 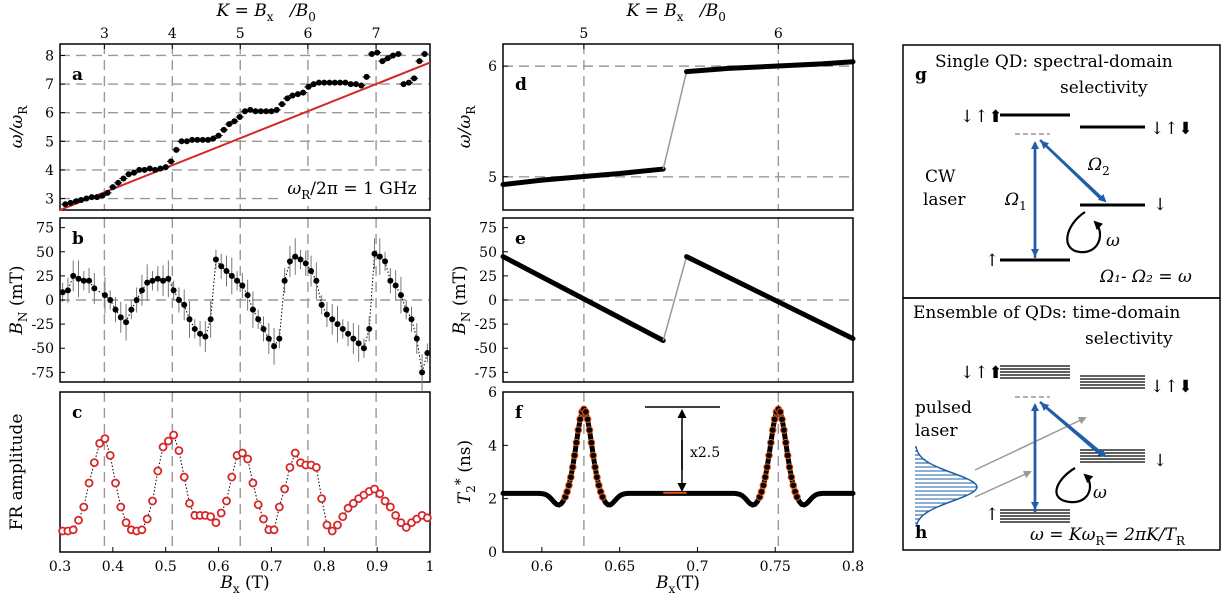 I want to click on annotation-a-main: ω, so click(x=294, y=189).